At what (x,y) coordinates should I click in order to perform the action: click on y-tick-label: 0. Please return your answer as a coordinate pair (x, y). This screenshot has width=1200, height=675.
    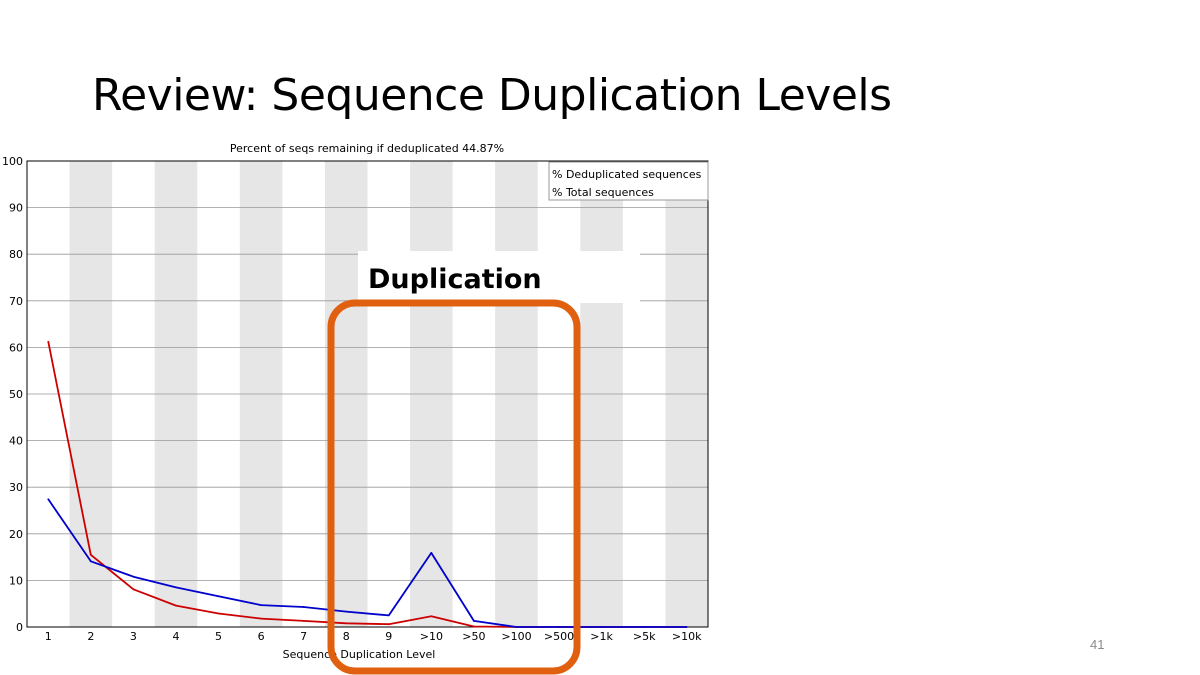
    Looking at the image, I should click on (19, 627).